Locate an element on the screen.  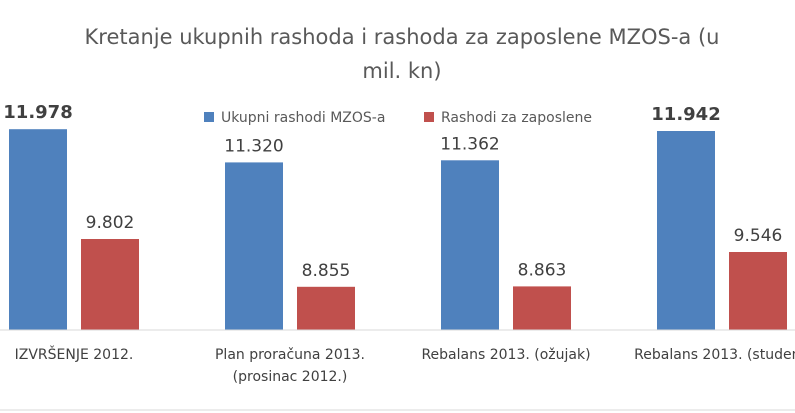
data-label-rashodi-za-zaposlene-1: 9.802 is located at coordinates (110, 223).